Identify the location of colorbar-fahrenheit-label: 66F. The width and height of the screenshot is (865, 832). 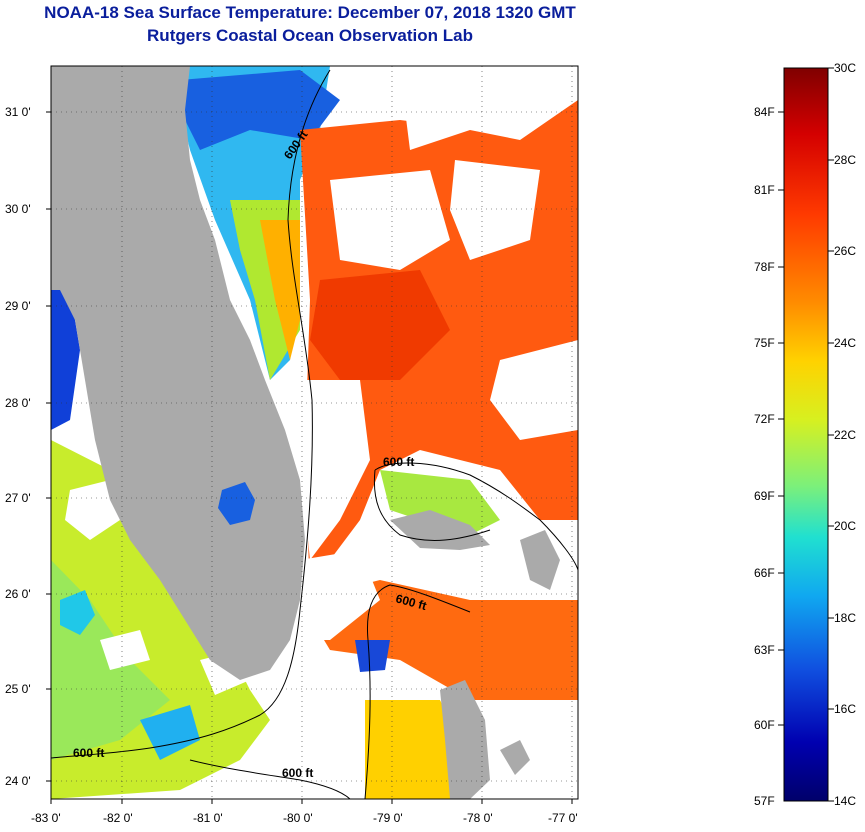
(764, 573).